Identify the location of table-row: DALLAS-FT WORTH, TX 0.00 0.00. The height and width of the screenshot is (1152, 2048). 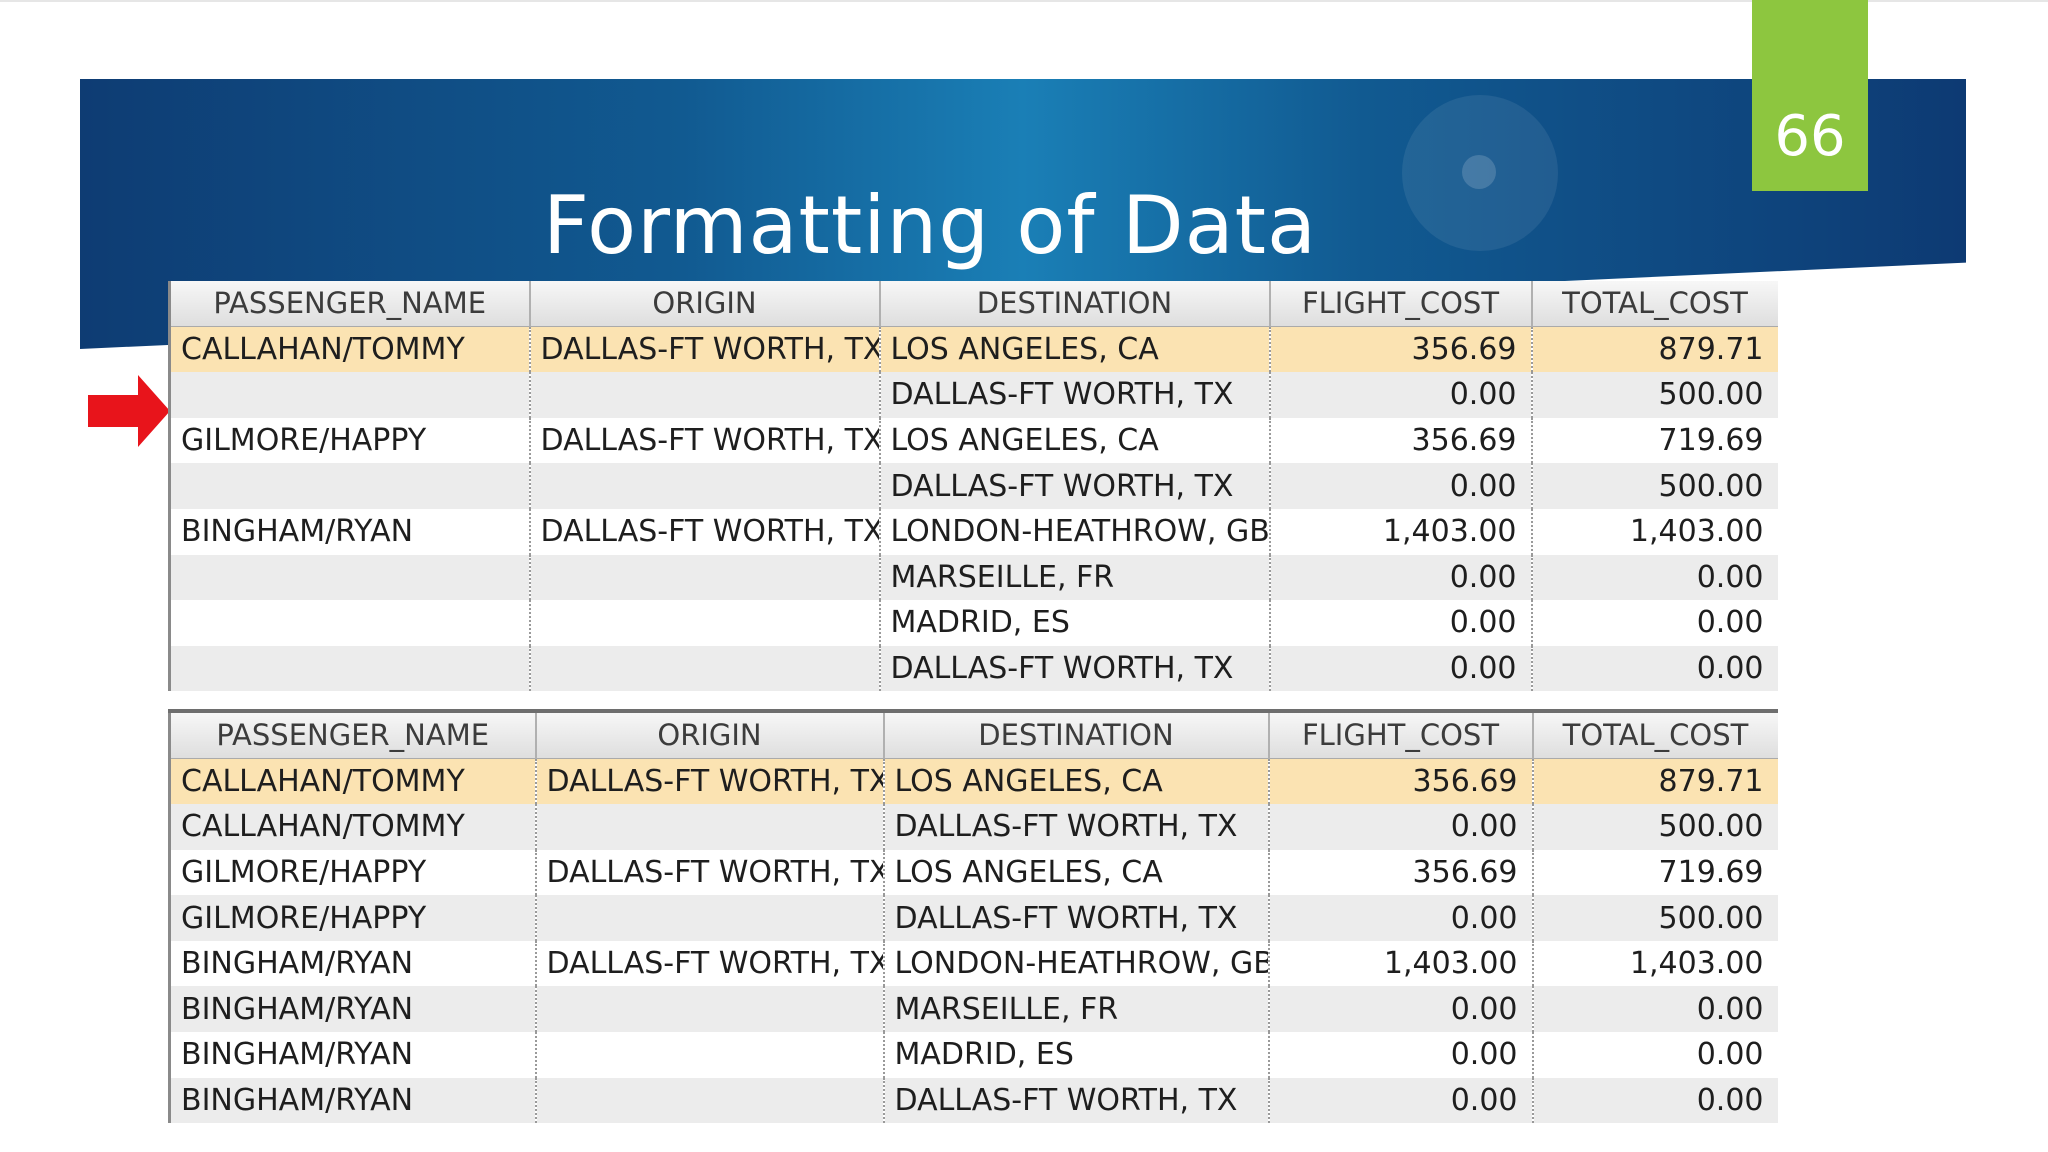
(973, 668).